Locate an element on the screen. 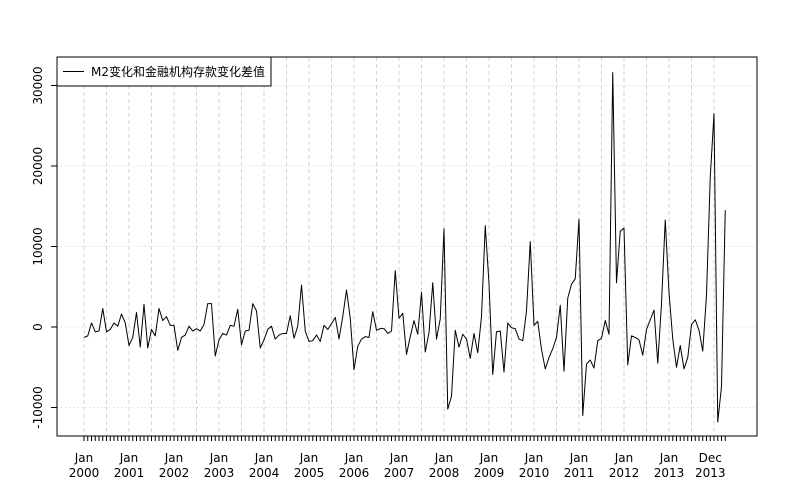  y-tick-label: 10000 is located at coordinates (38, 246).